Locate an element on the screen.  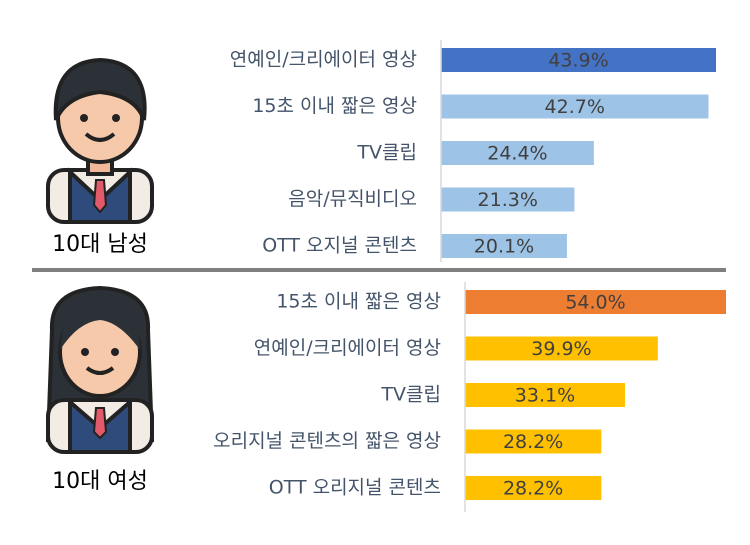
value-label: 42.7% is located at coordinates (575, 107).